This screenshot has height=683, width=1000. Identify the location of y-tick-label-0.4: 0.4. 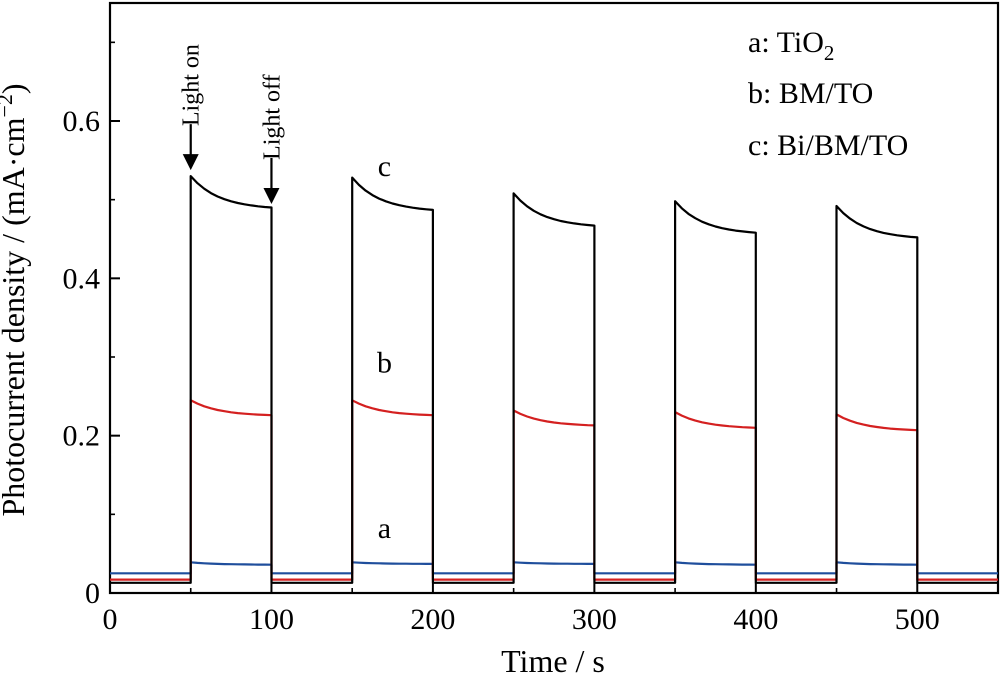
(82, 278).